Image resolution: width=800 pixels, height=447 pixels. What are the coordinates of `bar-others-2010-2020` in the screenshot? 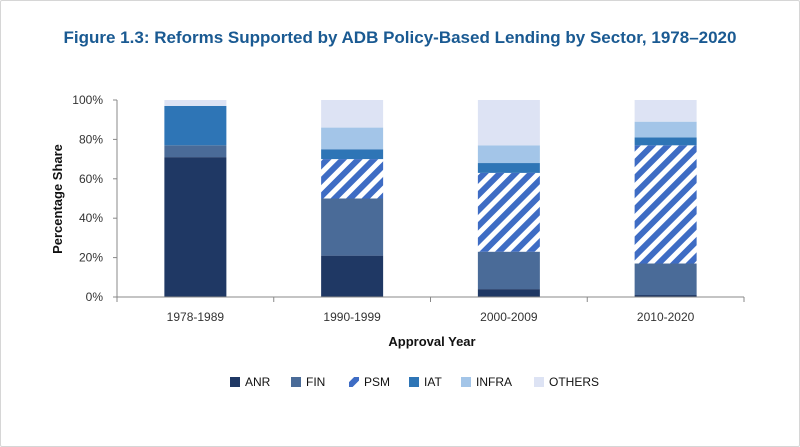 It's located at (665, 111).